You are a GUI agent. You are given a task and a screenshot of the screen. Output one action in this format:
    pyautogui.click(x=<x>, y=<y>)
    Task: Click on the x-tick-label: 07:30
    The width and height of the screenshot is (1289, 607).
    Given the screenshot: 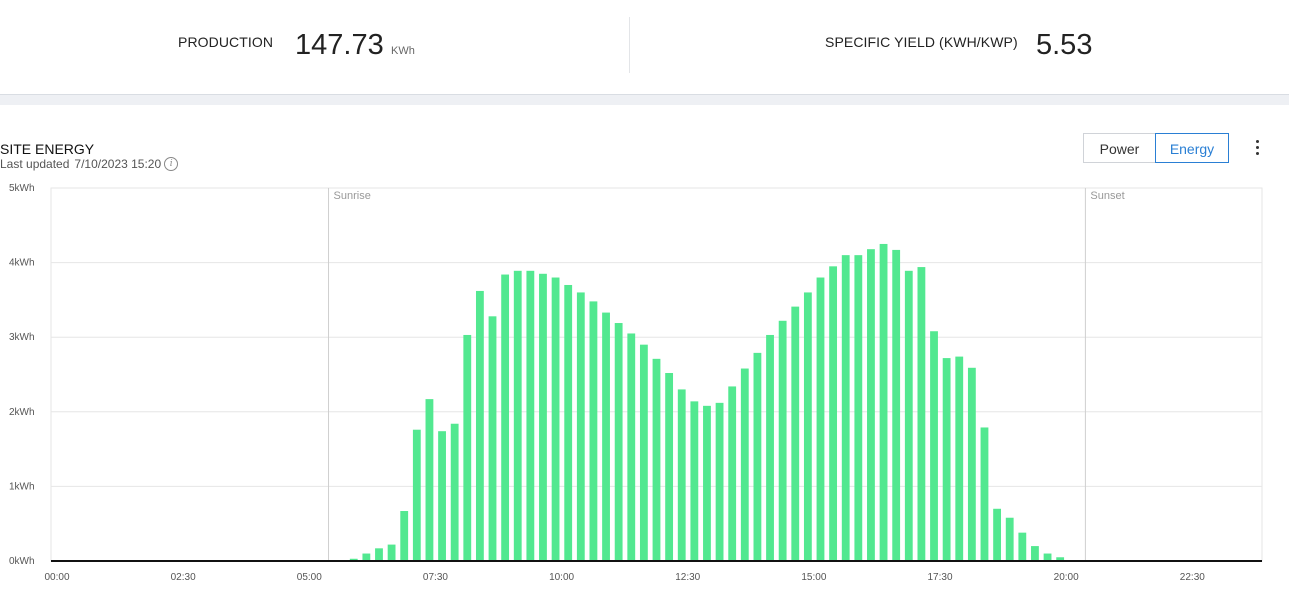 What is the action you would take?
    pyautogui.click(x=435, y=577)
    